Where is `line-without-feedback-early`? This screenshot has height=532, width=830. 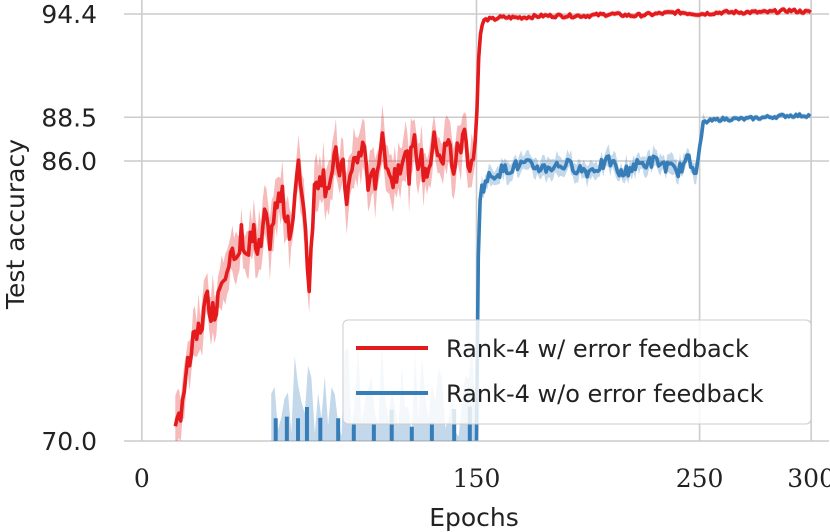 line-without-feedback-early is located at coordinates (372, 423).